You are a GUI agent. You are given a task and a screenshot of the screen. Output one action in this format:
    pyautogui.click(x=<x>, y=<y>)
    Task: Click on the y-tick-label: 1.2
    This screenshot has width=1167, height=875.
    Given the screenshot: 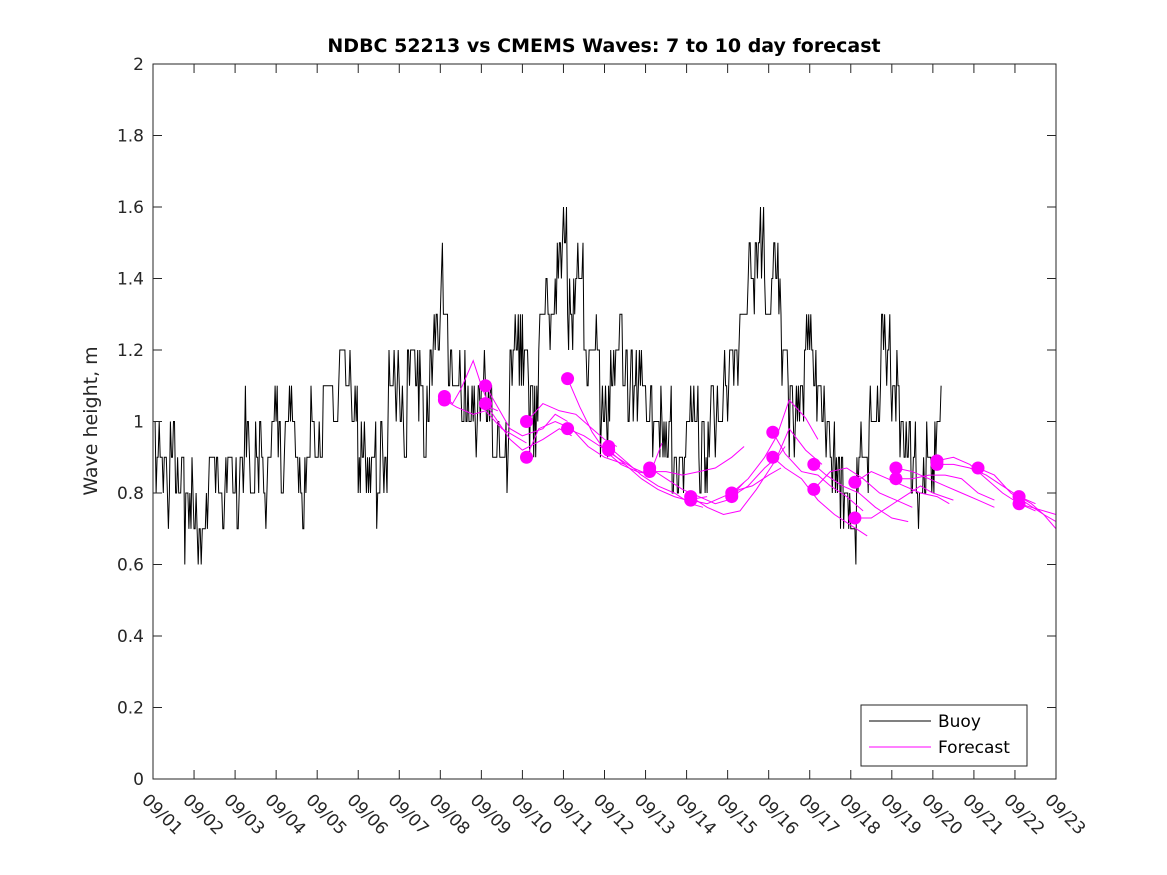 What is the action you would take?
    pyautogui.click(x=130, y=351)
    